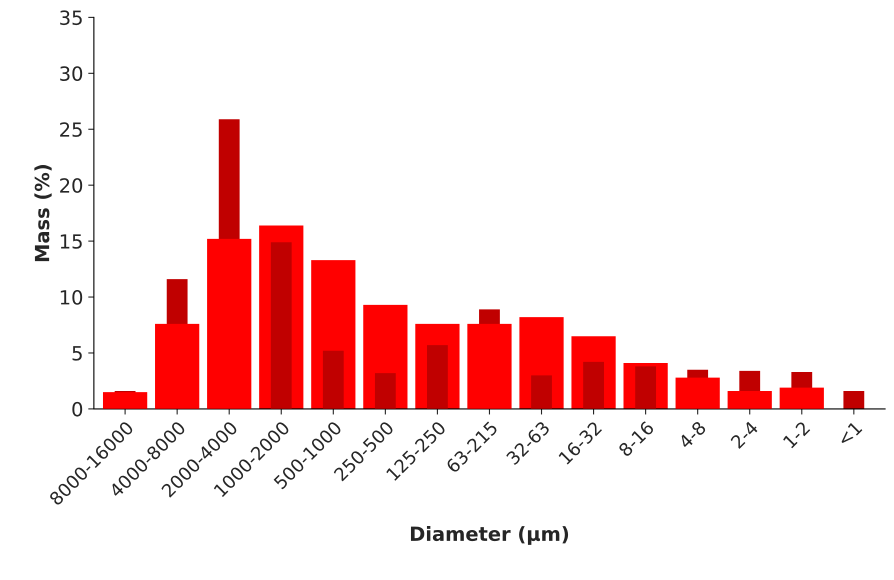 The width and height of the screenshot is (894, 580). What do you see at coordinates (71, 129) in the screenshot?
I see `y-tick-label: 25` at bounding box center [71, 129].